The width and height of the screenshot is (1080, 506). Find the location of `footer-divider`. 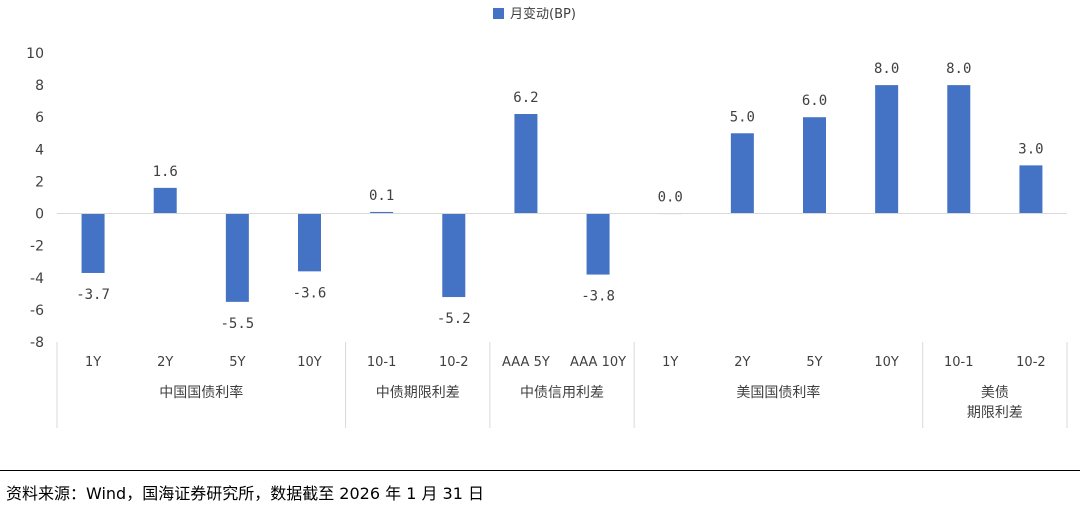

footer-divider is located at coordinates (540, 470).